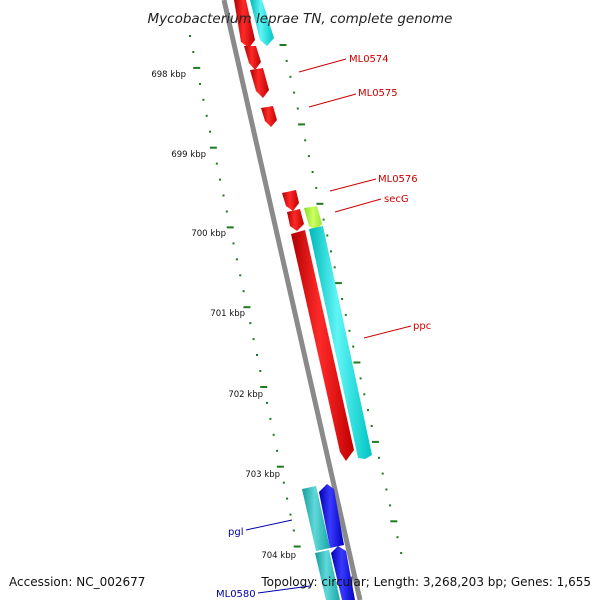 The height and width of the screenshot is (600, 600). I want to click on scale-label-702: 702 kbp, so click(245, 395).